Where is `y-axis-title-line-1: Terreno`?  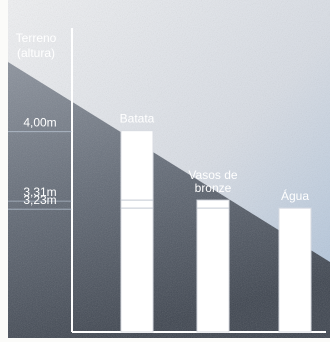 y-axis-title-line-1: Terreno is located at coordinates (36, 38).